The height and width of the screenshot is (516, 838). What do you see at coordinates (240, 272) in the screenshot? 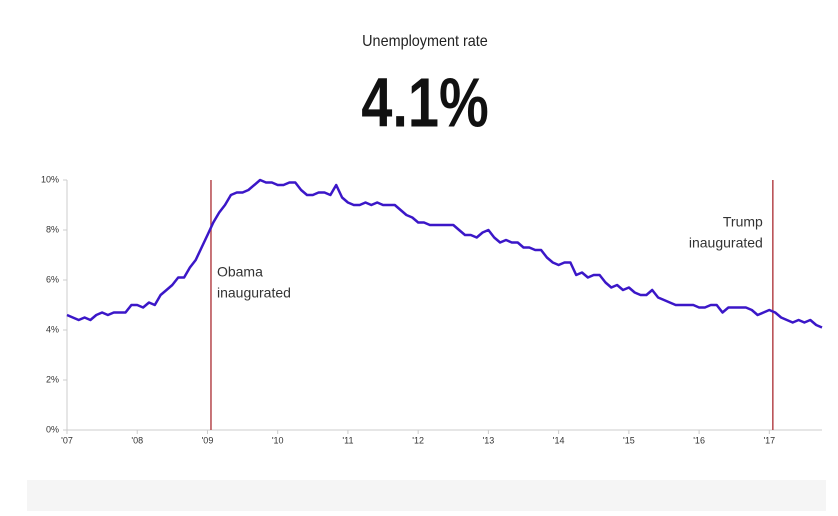
I see `annotation-text: Obama` at bounding box center [240, 272].